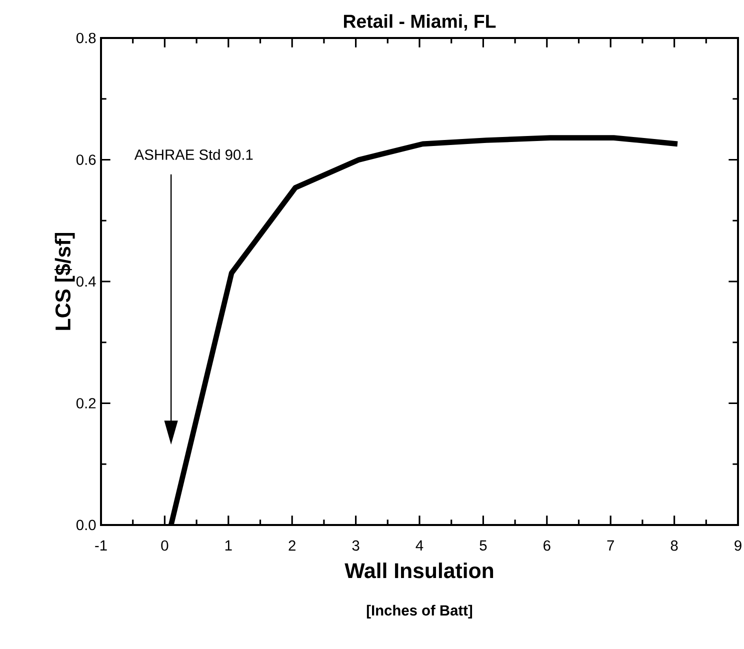 Image resolution: width=744 pixels, height=649 pixels. What do you see at coordinates (356, 545) in the screenshot?
I see `x-tick-label: 3` at bounding box center [356, 545].